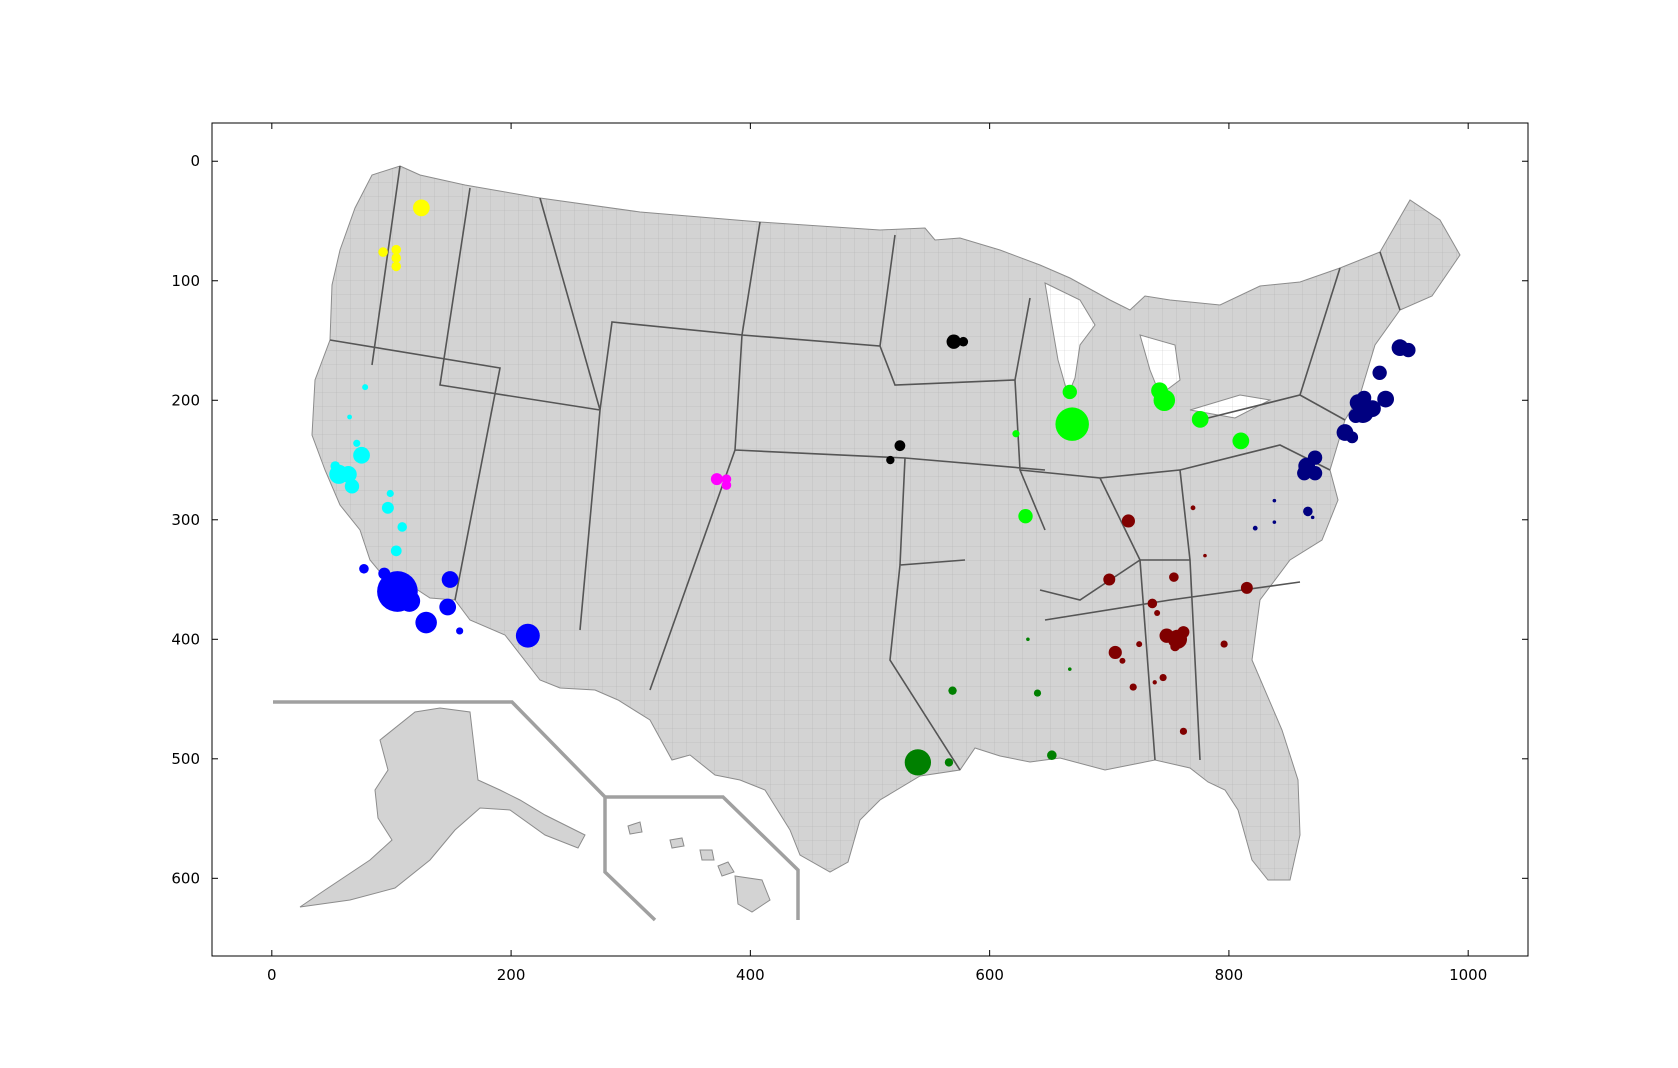 This screenshot has width=1678, height=1068. What do you see at coordinates (185, 878) in the screenshot?
I see `y-tick-label: 600` at bounding box center [185, 878].